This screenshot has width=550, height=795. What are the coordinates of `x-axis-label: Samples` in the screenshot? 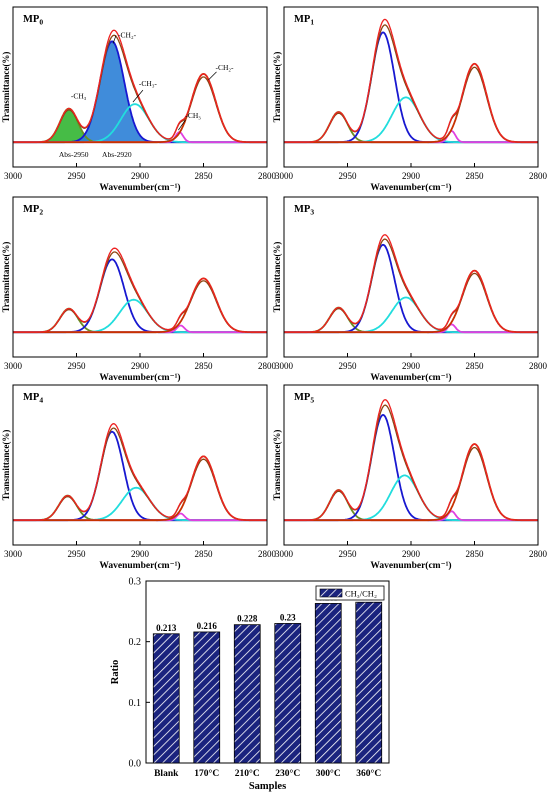 It's located at (267, 786).